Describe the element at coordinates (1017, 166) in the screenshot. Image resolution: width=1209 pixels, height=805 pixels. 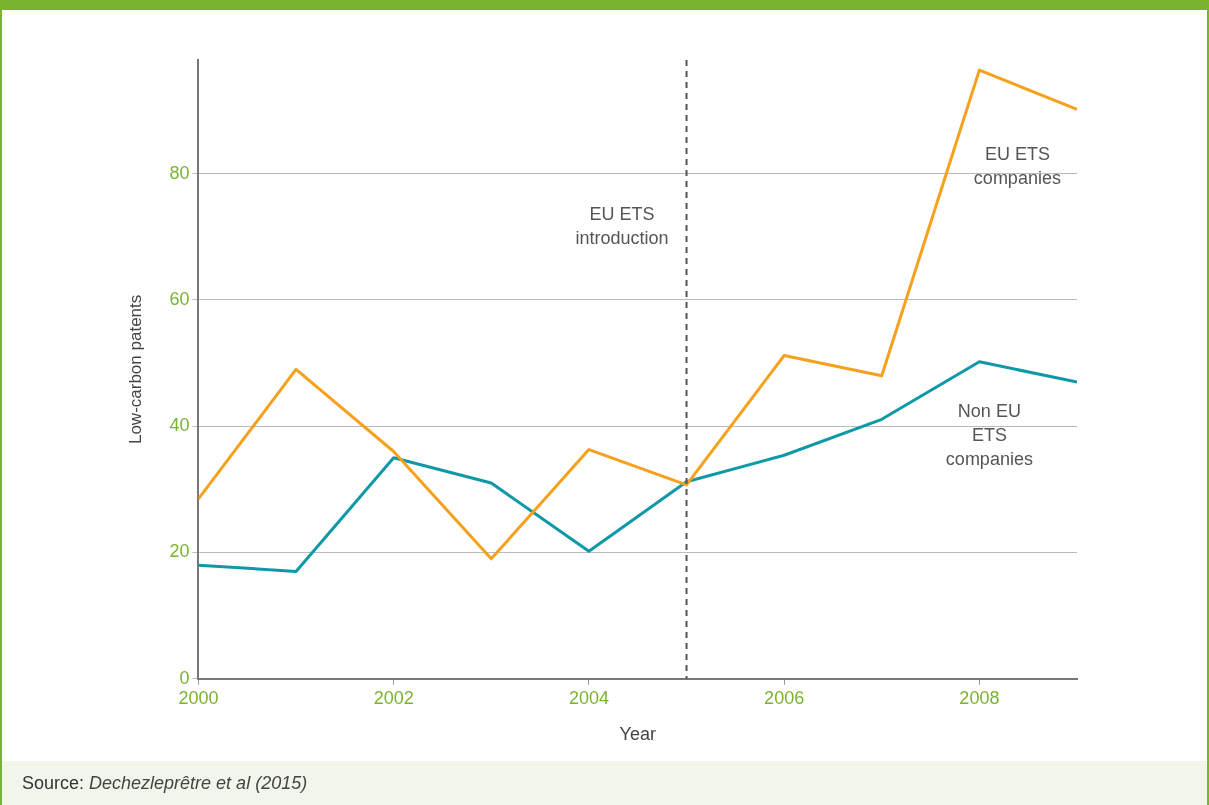
I see `series-label: EU ETS companies` at that location.